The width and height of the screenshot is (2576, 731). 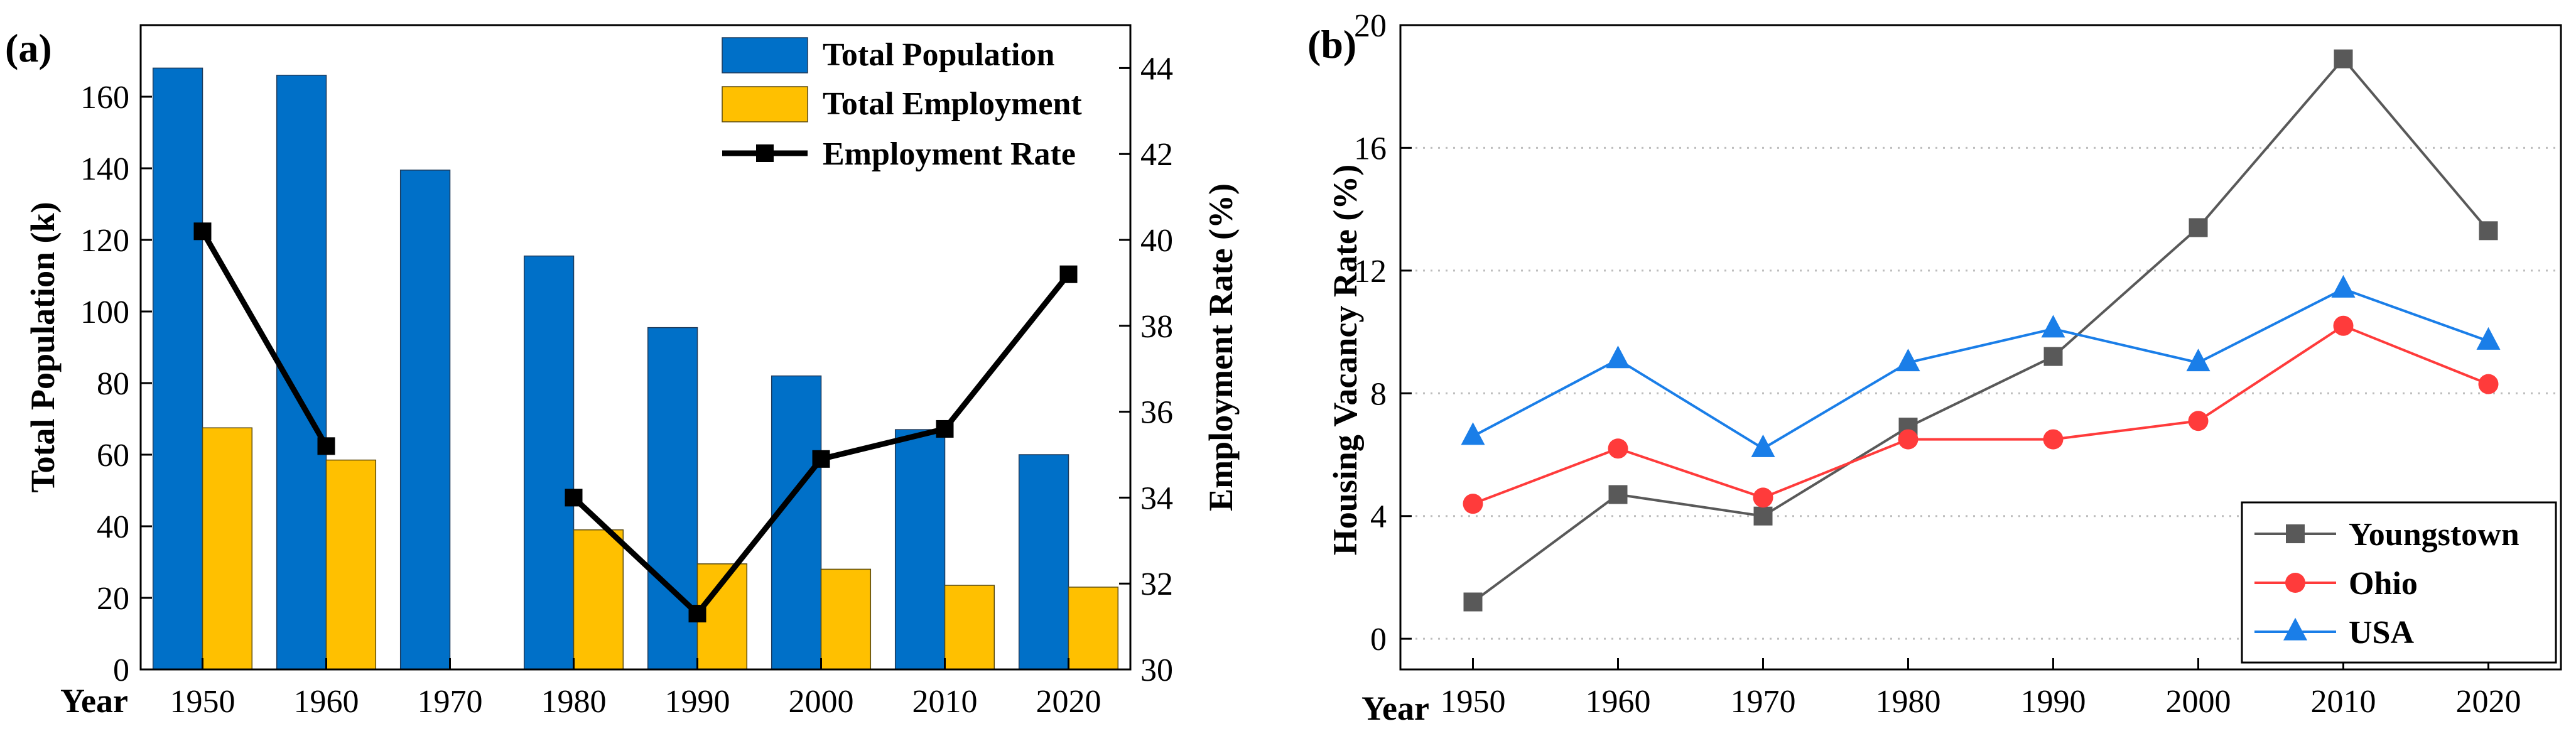 What do you see at coordinates (1156, 327) in the screenshot?
I see `right-tick-label: 38` at bounding box center [1156, 327].